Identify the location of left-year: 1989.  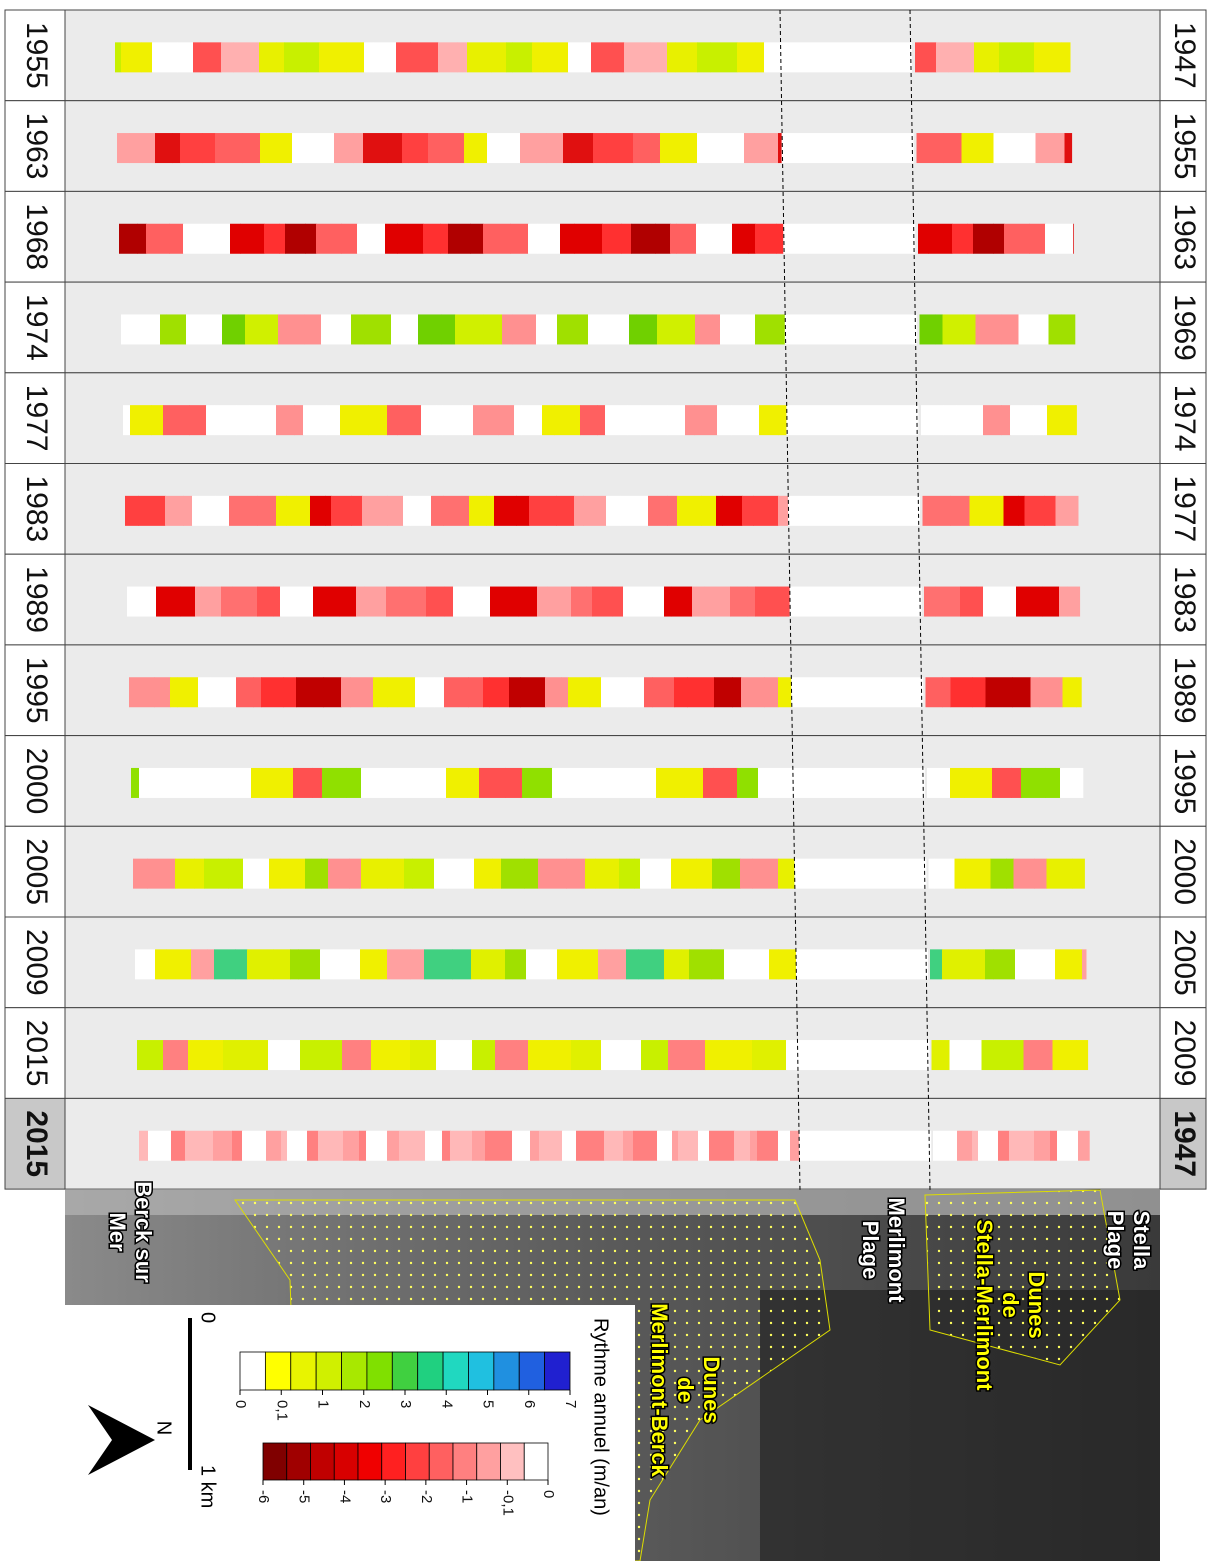
(36, 599).